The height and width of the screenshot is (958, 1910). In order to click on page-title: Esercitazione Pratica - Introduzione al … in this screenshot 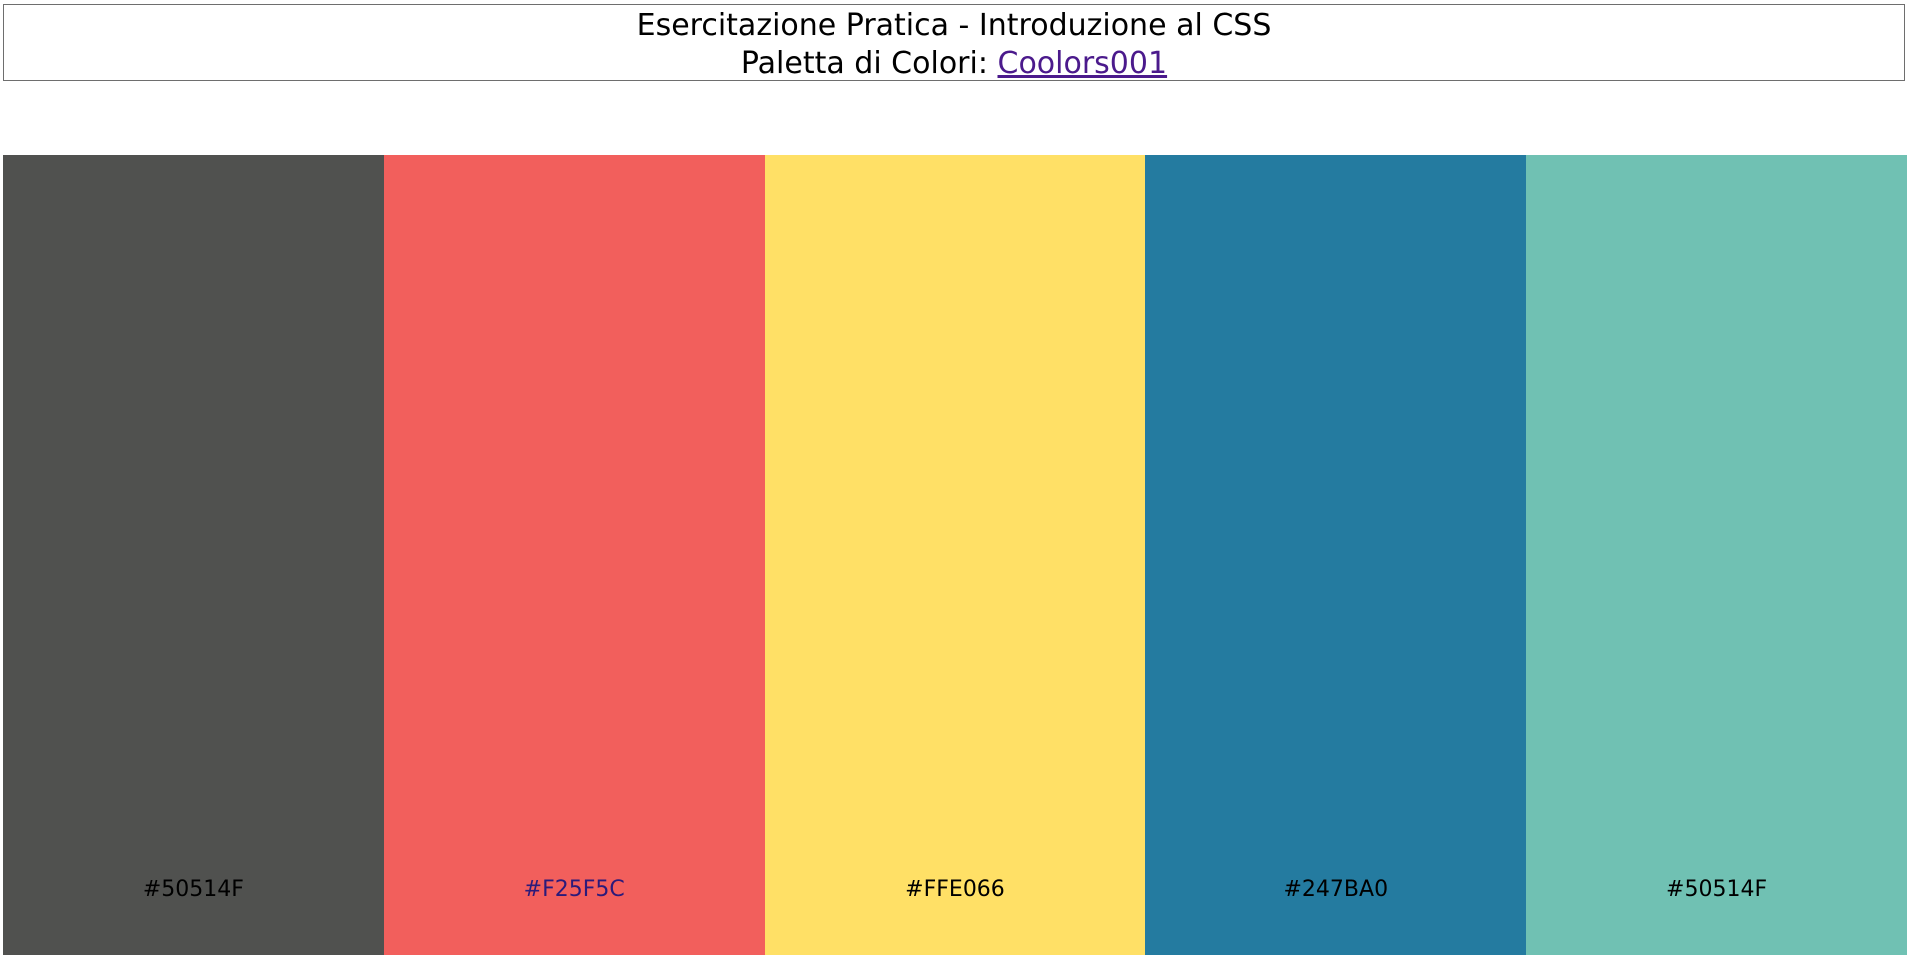, I will do `click(954, 25)`.